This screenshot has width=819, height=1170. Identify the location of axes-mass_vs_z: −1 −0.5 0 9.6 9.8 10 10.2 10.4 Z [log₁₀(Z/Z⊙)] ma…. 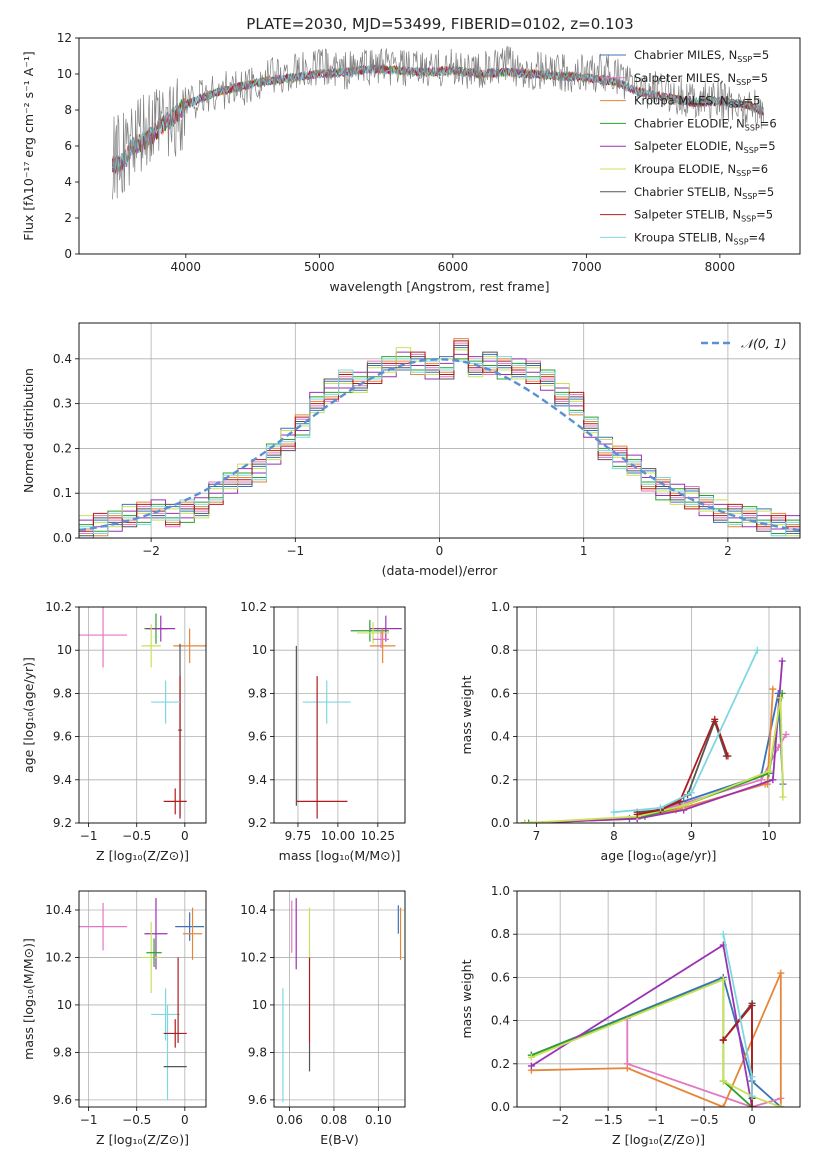
(114, 1018).